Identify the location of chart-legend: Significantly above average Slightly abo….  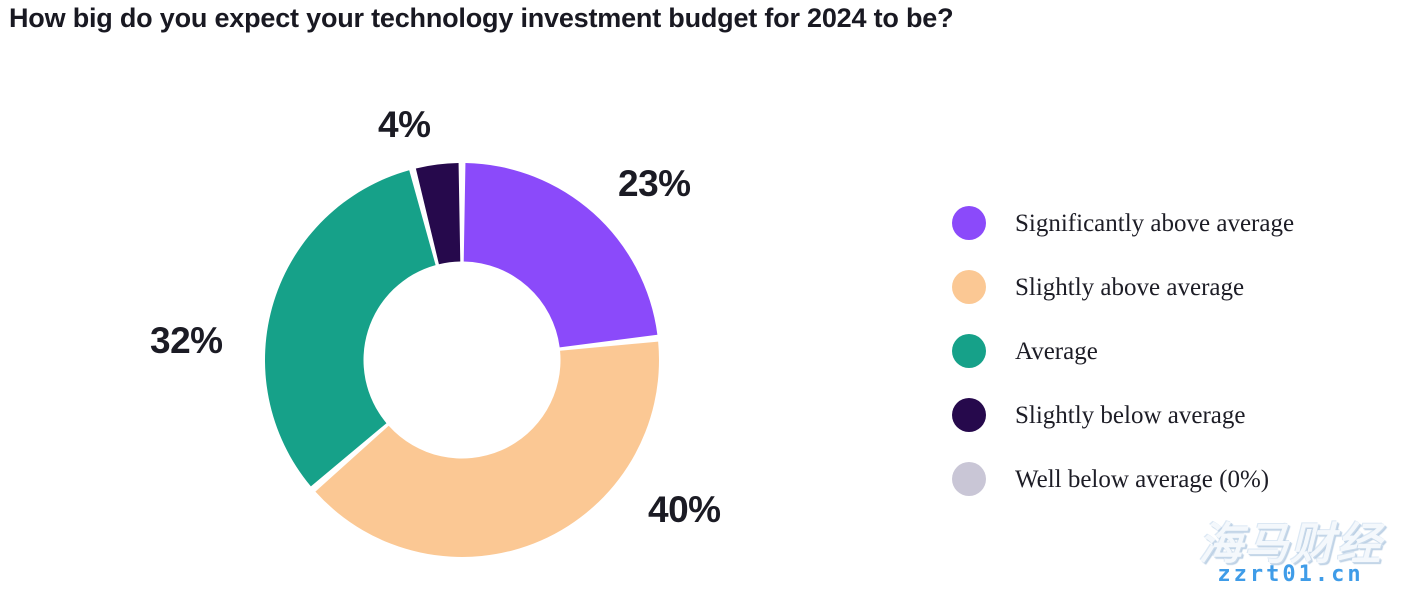
(1123, 351).